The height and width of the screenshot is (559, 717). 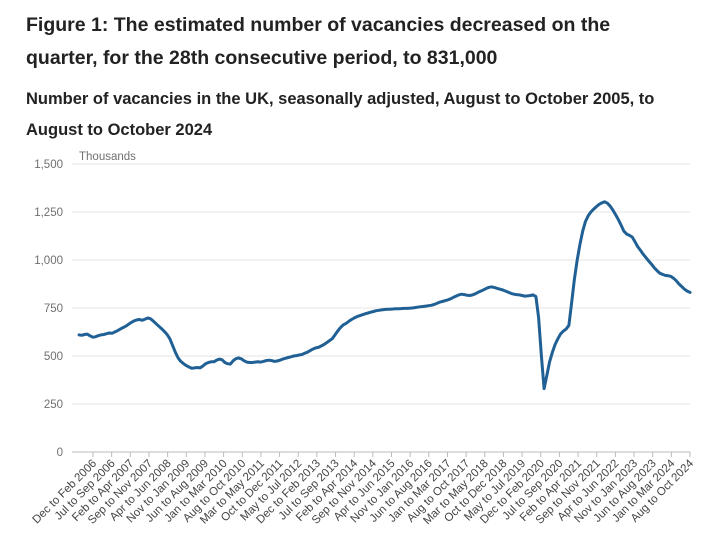 I want to click on y-tick-label: 250, so click(x=53, y=405).